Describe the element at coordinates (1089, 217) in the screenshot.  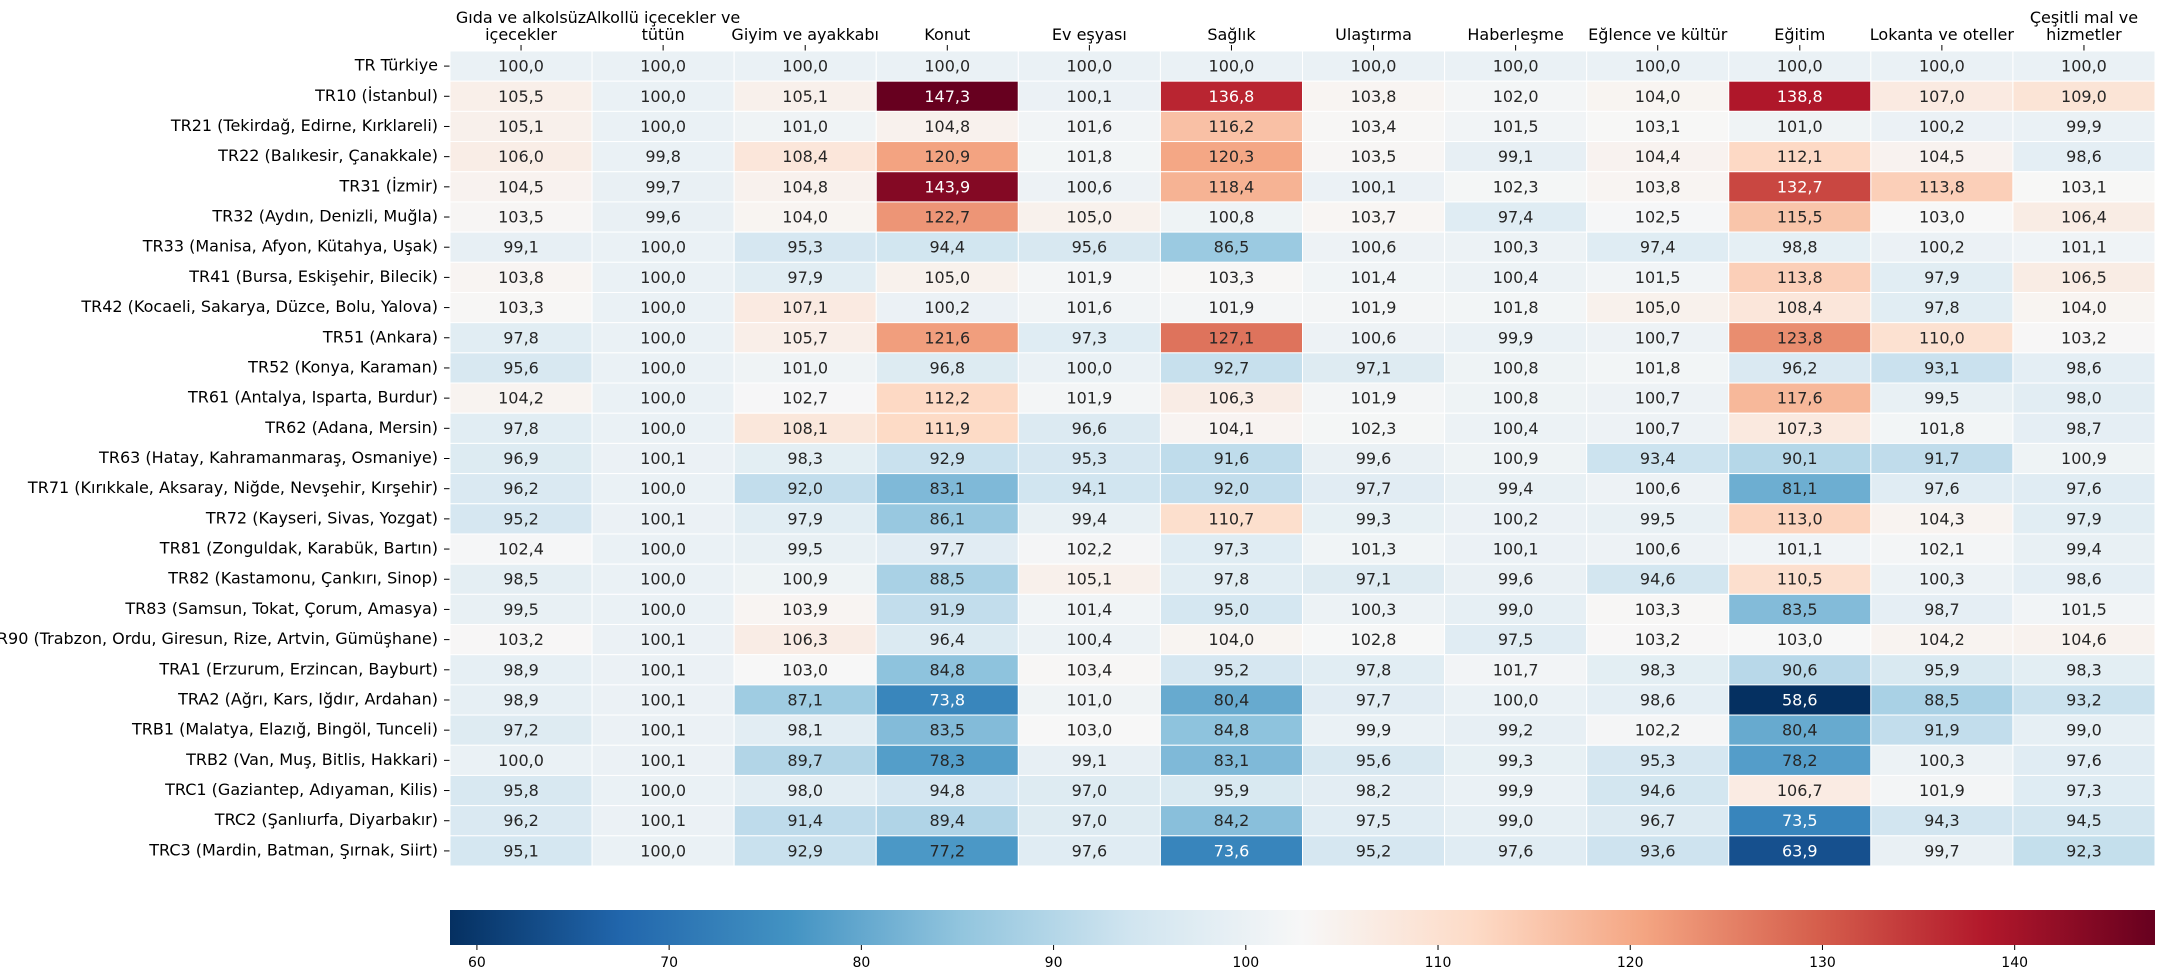
I see `cell-value: 105,0` at that location.